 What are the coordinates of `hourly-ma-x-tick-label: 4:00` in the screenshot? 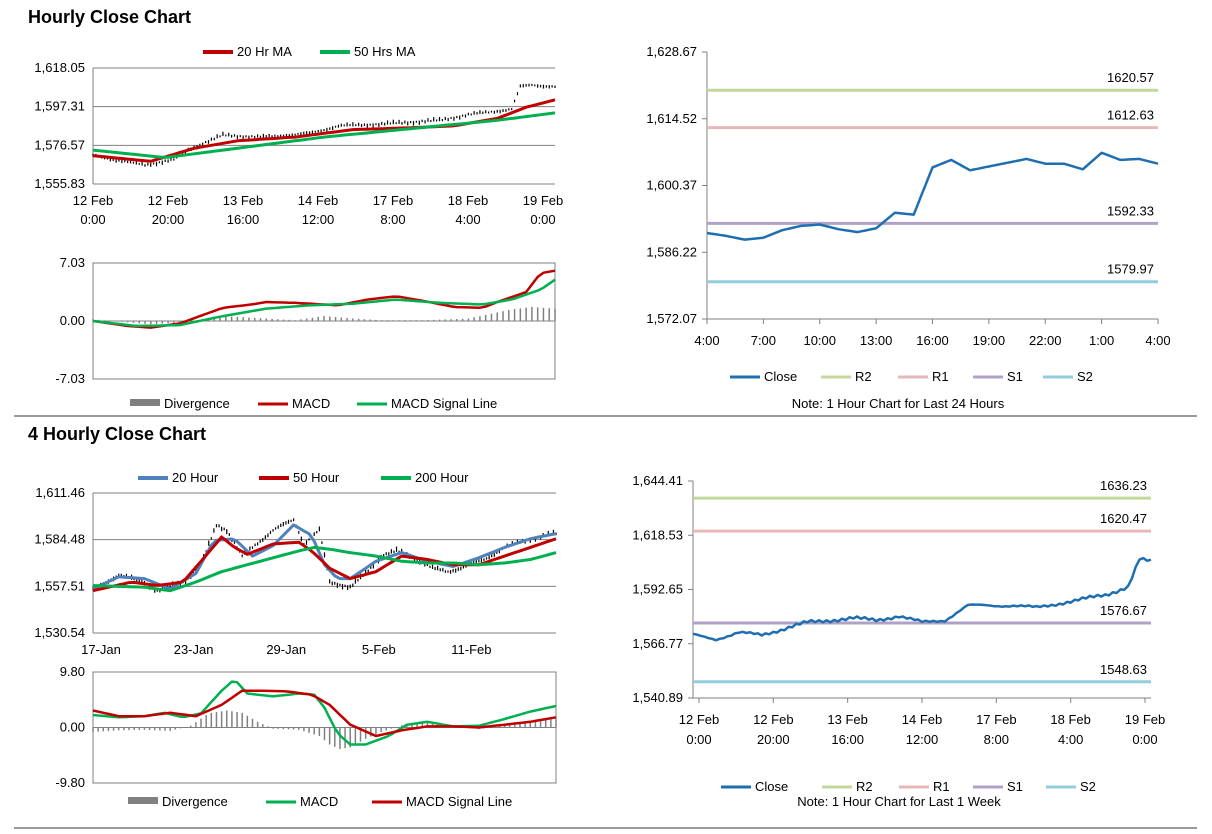 It's located at (467, 219).